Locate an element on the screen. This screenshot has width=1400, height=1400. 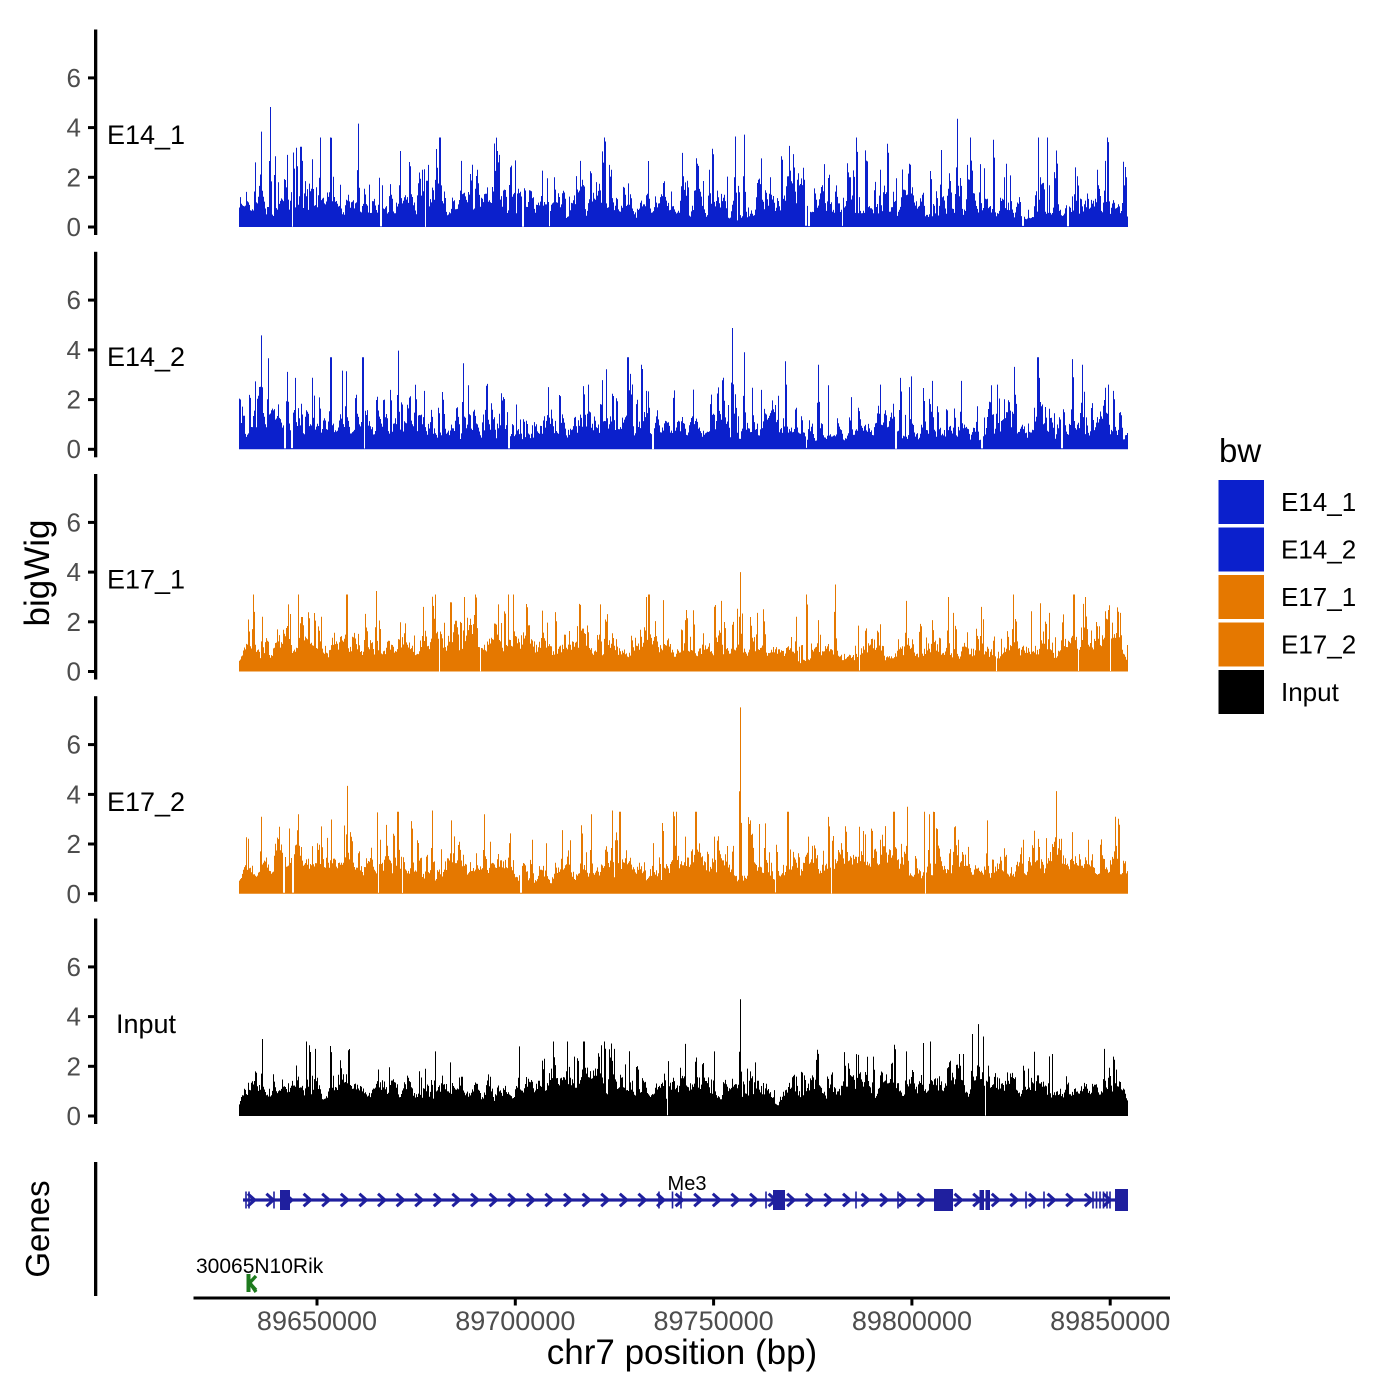
svg-text: 89650000 is located at coordinates (317, 1321).